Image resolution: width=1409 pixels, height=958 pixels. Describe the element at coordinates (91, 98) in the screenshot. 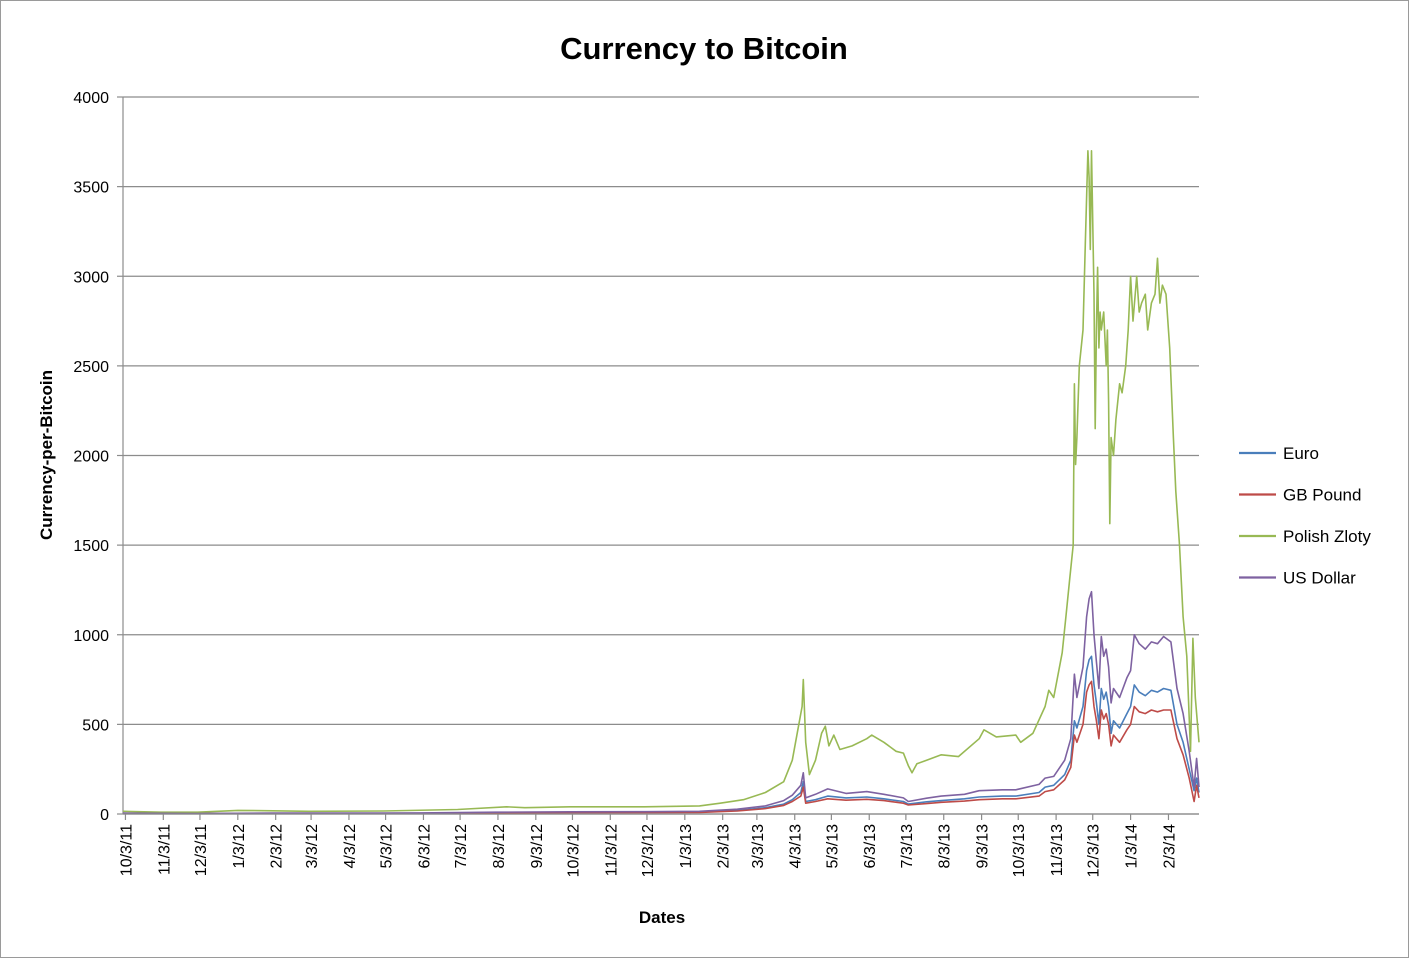

I see `y-tick-label: 4000` at that location.